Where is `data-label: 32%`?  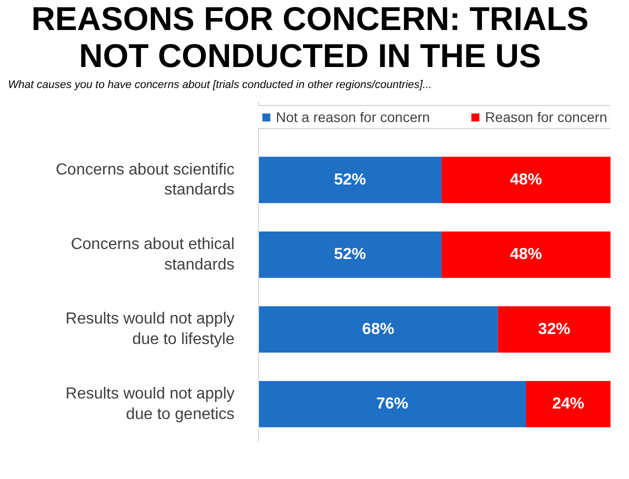
data-label: 32% is located at coordinates (554, 329).